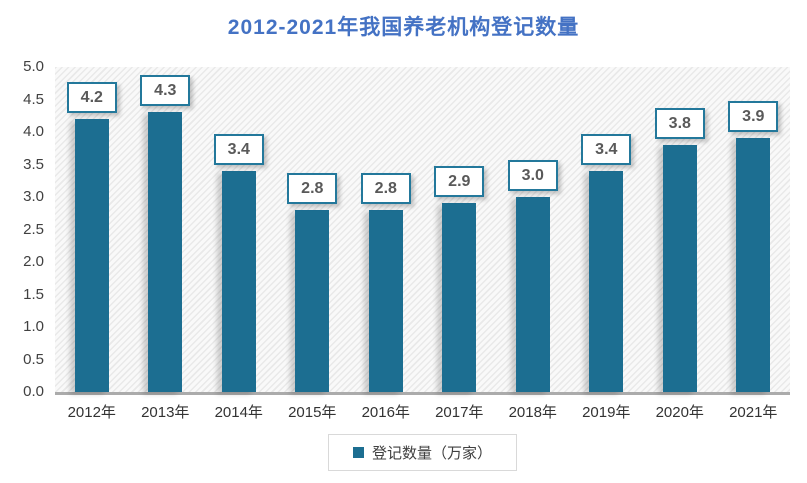 The width and height of the screenshot is (807, 483). I want to click on y-tick-label: 3.0, so click(33, 196).